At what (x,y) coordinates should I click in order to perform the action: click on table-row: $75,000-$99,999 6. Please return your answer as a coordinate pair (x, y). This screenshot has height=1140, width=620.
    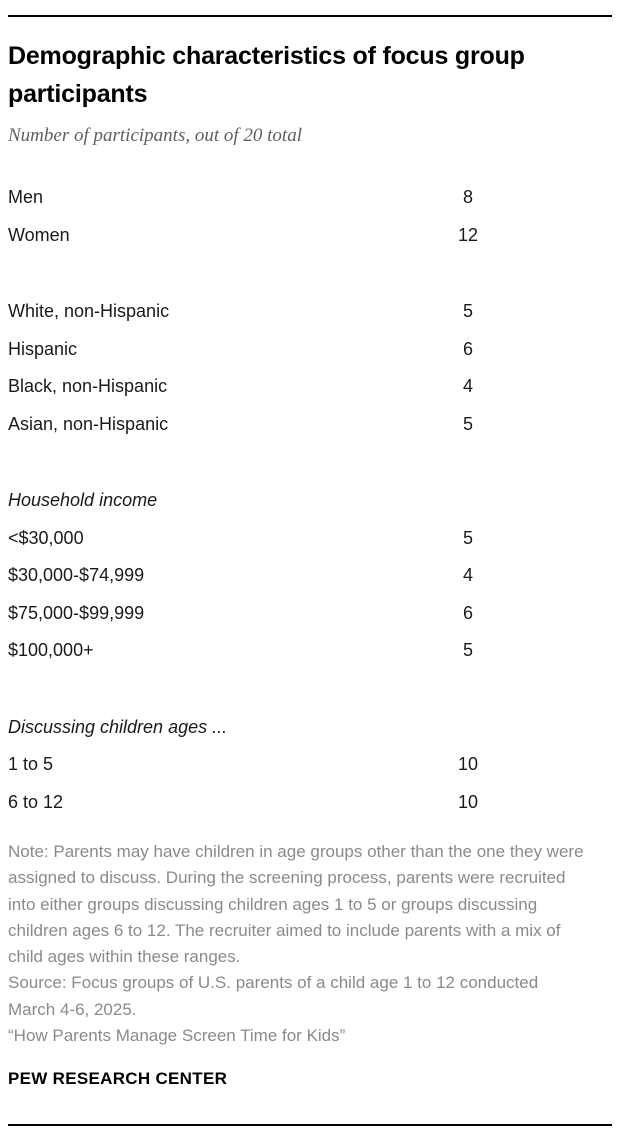
    Looking at the image, I should click on (310, 614).